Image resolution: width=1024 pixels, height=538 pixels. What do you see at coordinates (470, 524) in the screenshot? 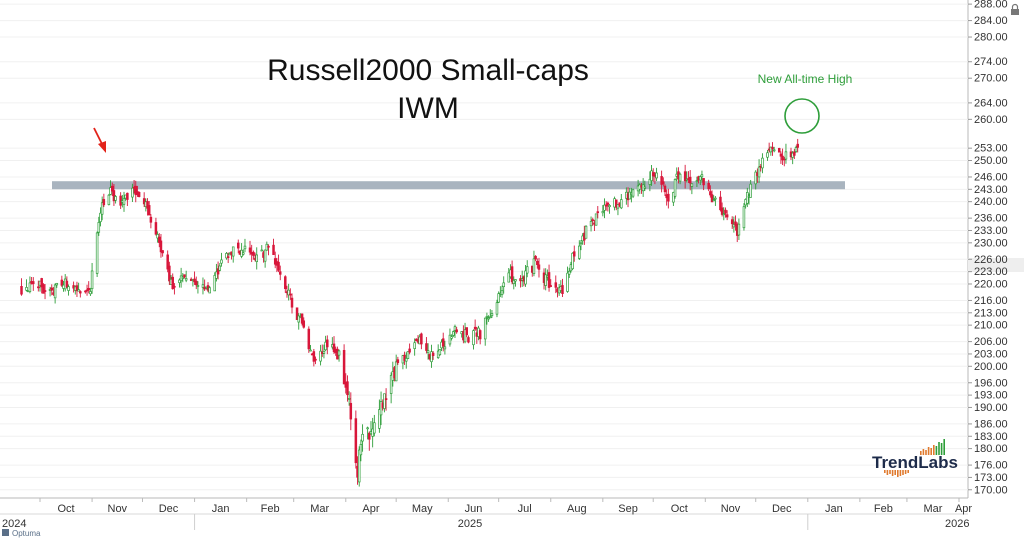
I see `x-year-label: 2025` at bounding box center [470, 524].